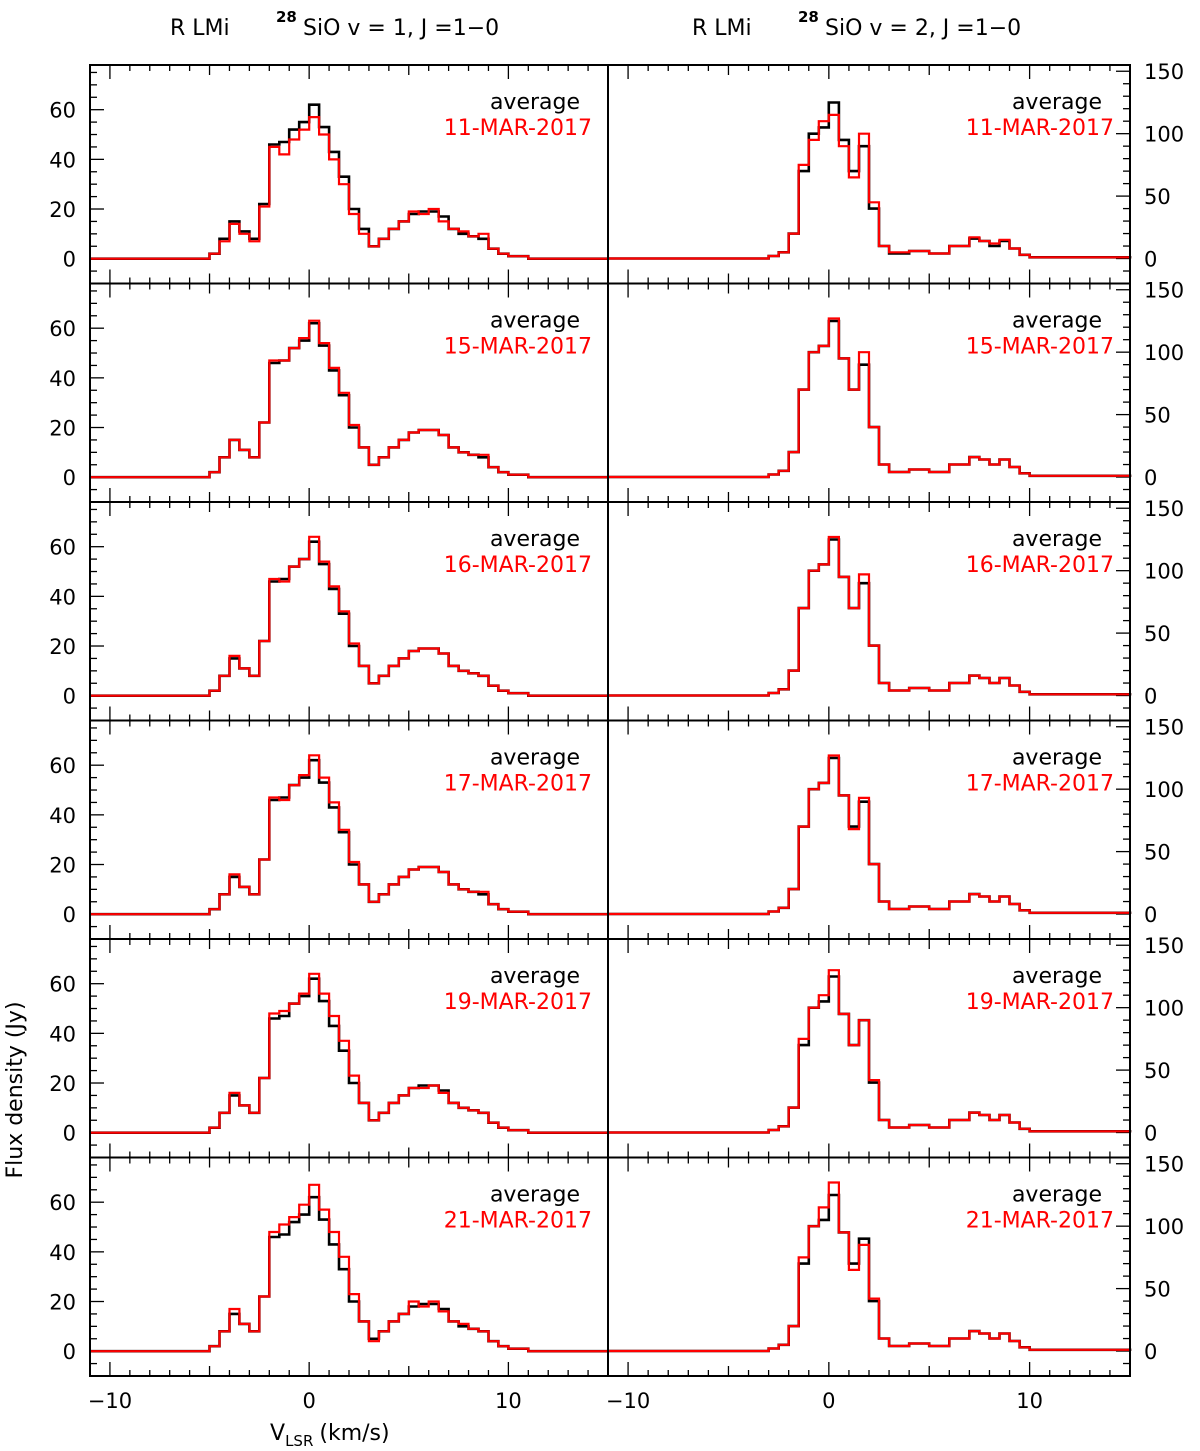 The height and width of the screenshot is (1451, 1200). Describe the element at coordinates (200, 28) in the screenshot. I see `left-title-prefix: R LMi` at that location.